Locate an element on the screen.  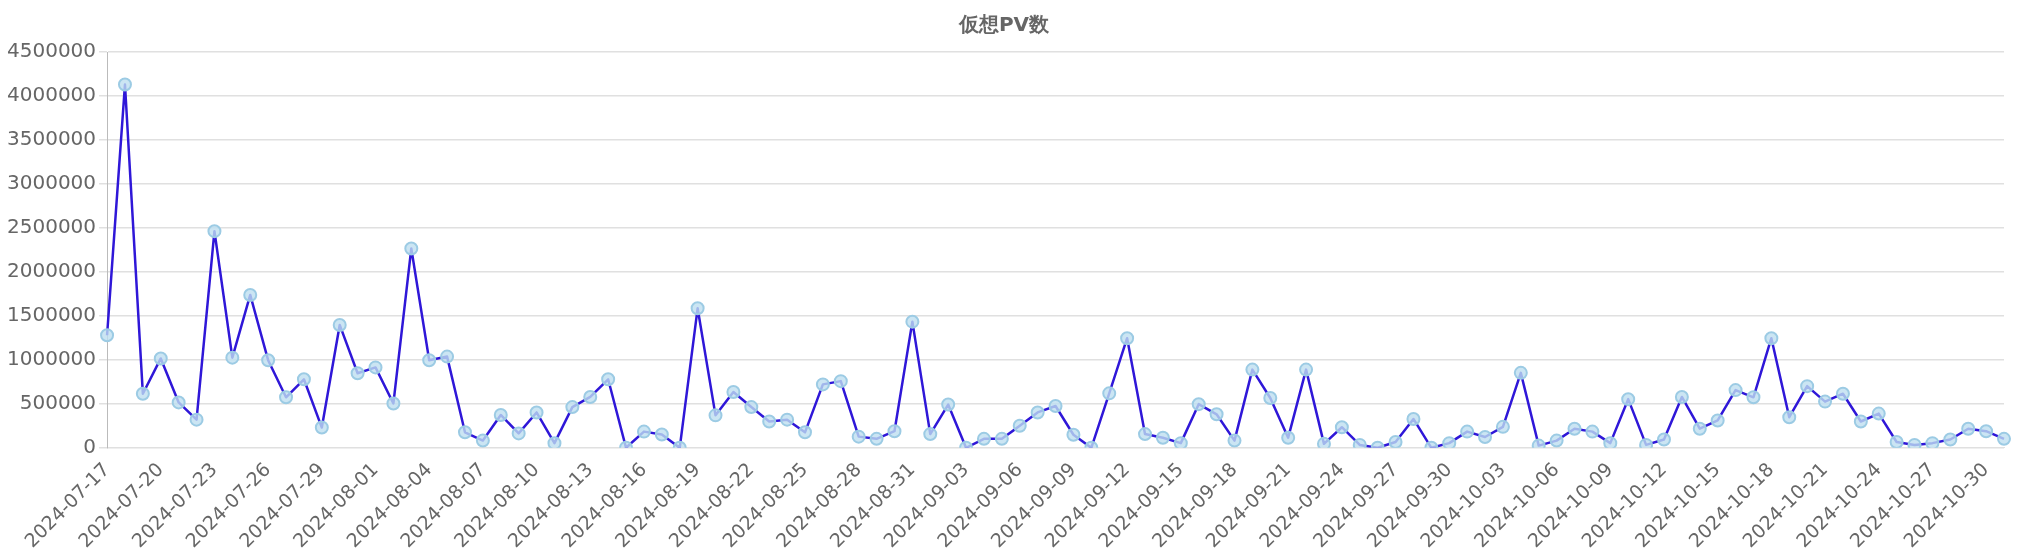
y-tick-label: 4000000 is located at coordinates (51, 94).